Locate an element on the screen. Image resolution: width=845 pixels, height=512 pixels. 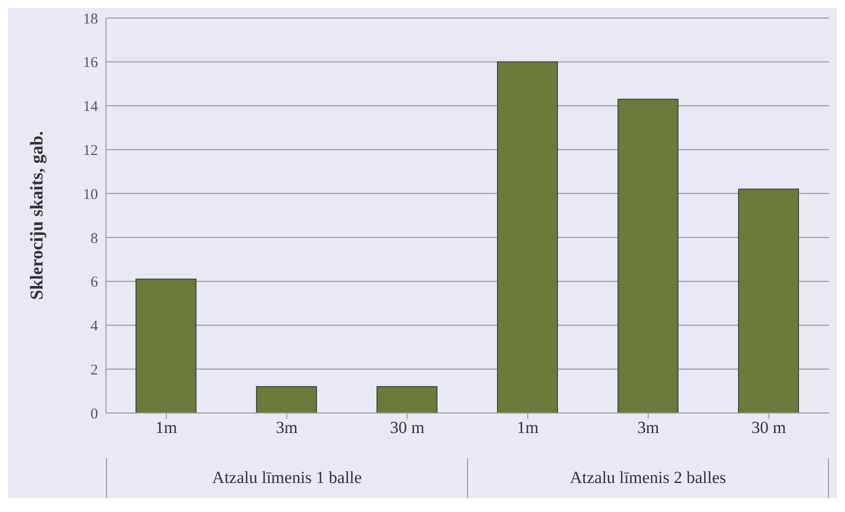
y-tick-label: 4 is located at coordinates (94, 326).